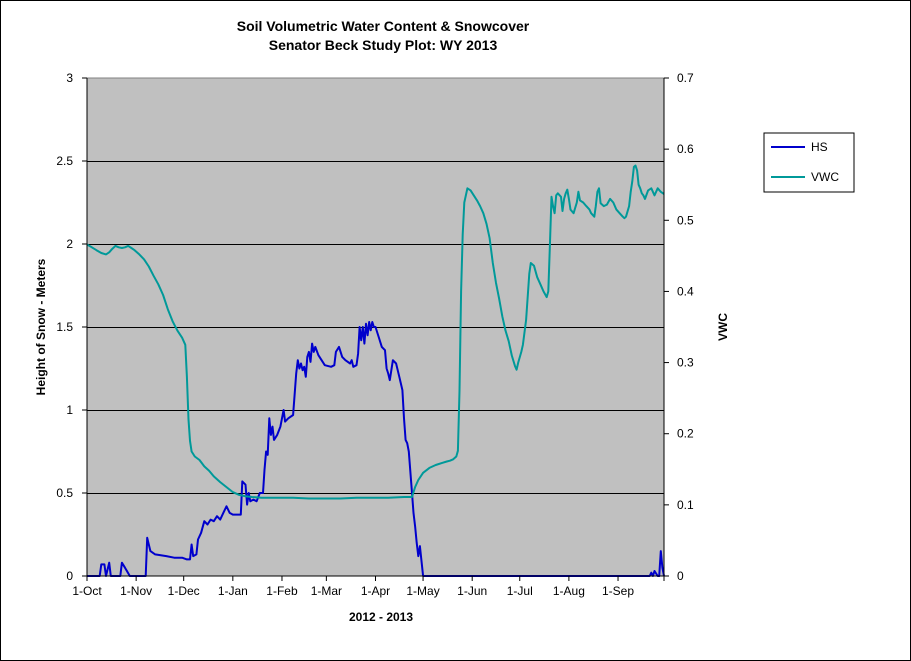 The width and height of the screenshot is (911, 661). What do you see at coordinates (685, 149) in the screenshot?
I see `y2-tick-label: 0.6` at bounding box center [685, 149].